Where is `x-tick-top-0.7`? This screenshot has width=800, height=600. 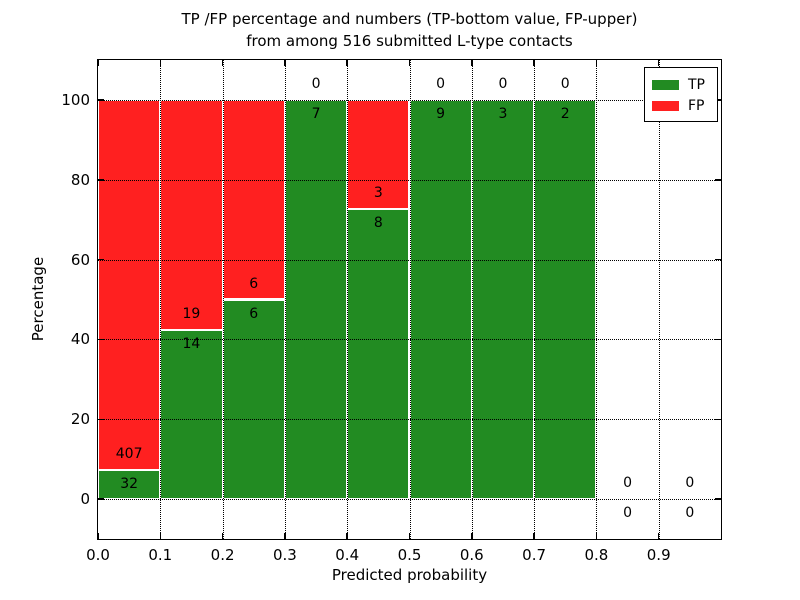
x-tick-top-0.7 is located at coordinates (534, 63).